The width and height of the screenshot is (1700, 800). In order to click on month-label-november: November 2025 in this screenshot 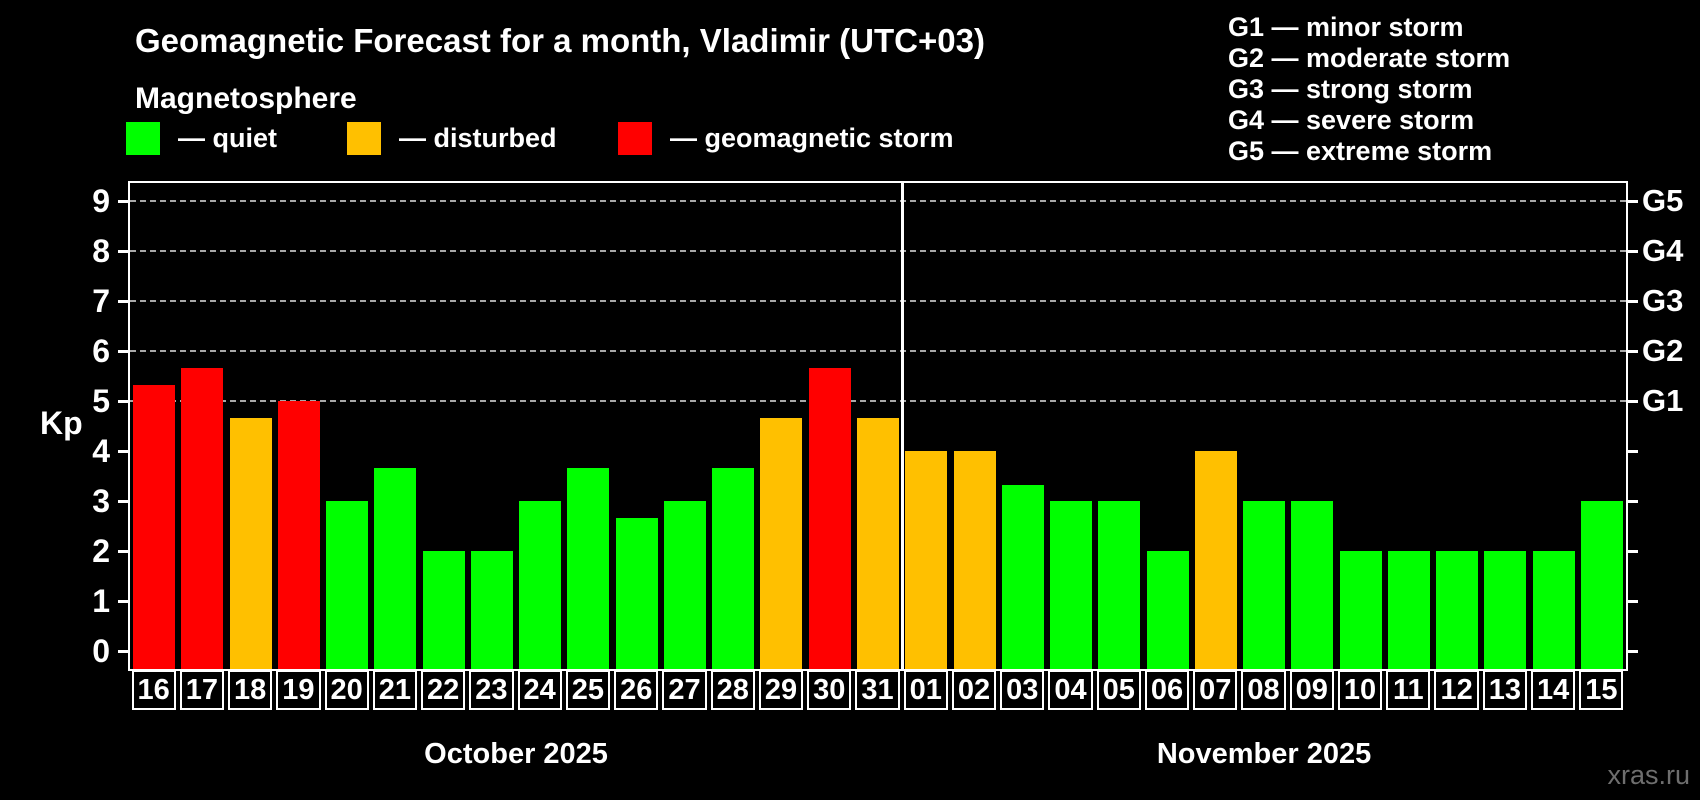, I will do `click(1264, 754)`.